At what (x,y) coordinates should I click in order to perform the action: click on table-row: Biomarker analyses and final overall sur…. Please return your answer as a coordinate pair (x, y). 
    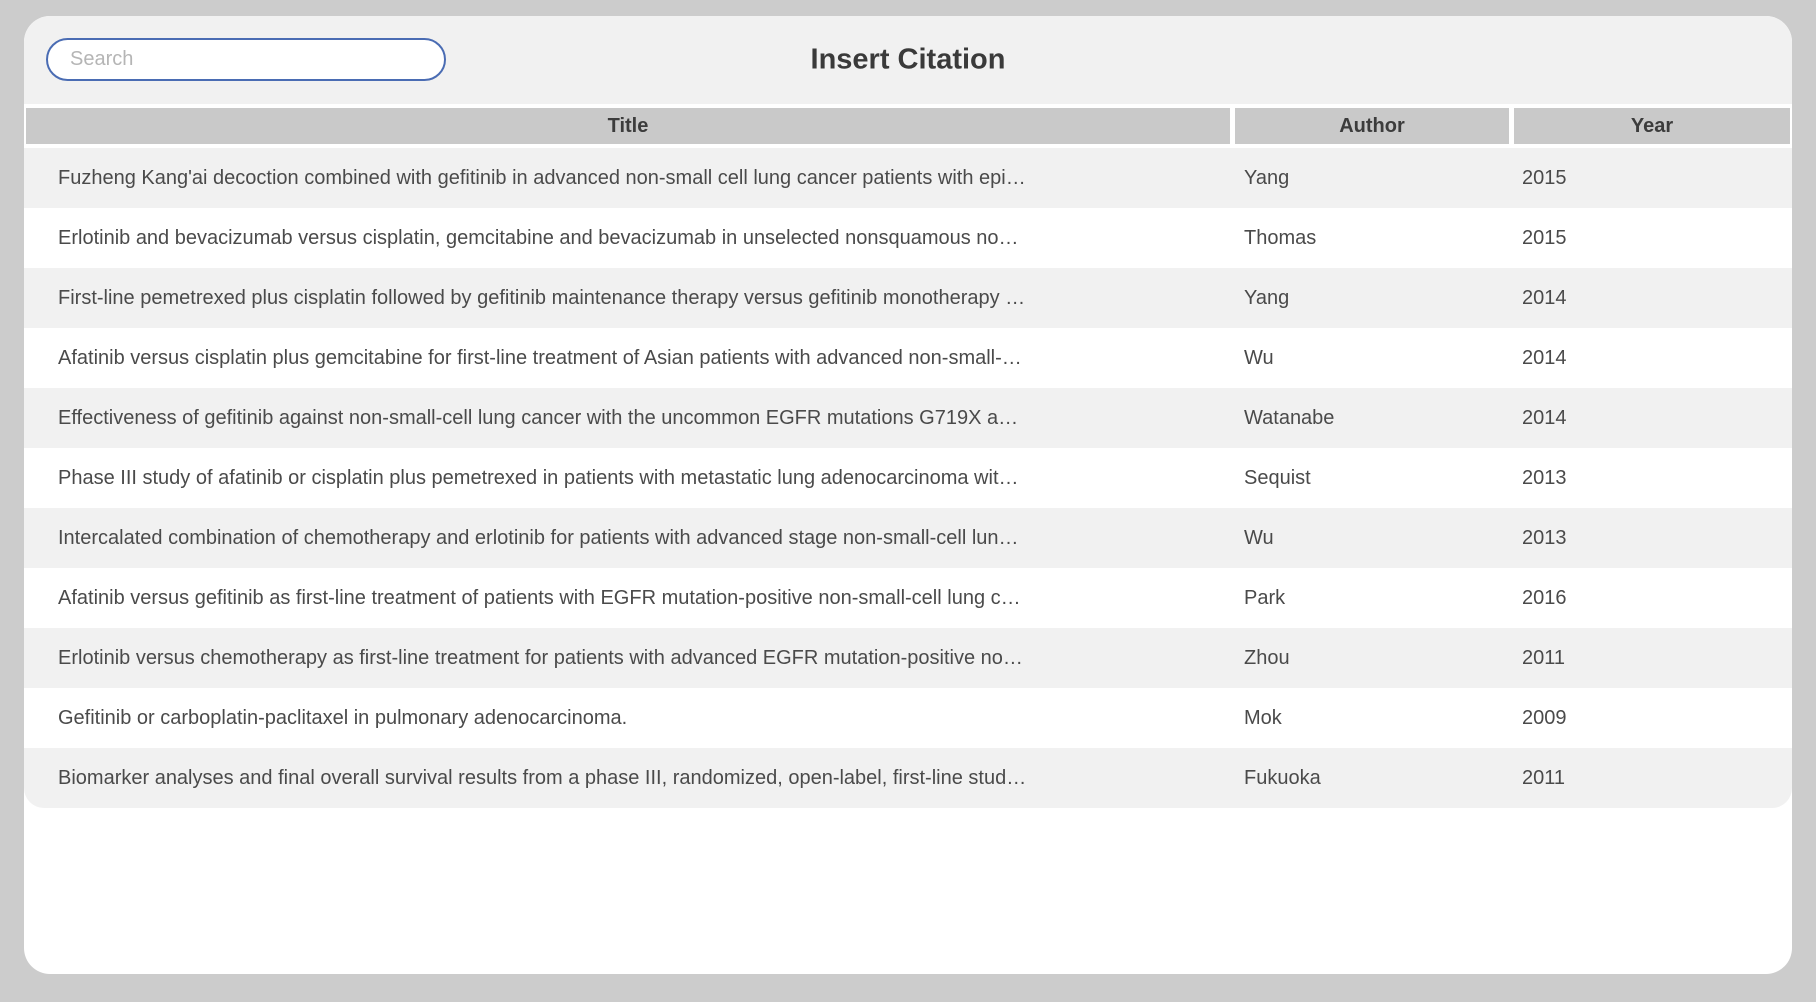
    Looking at the image, I should click on (908, 778).